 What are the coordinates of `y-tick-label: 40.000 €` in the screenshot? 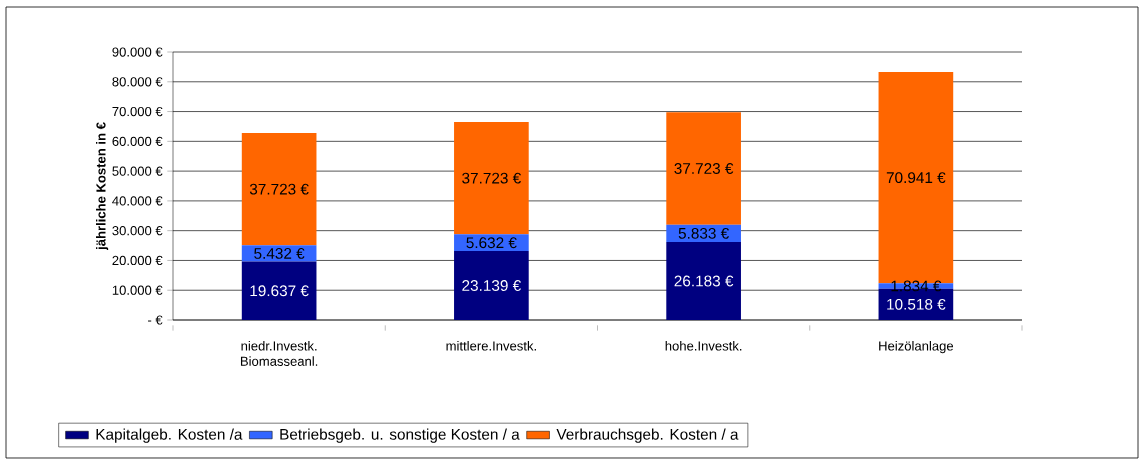 It's located at (137, 201).